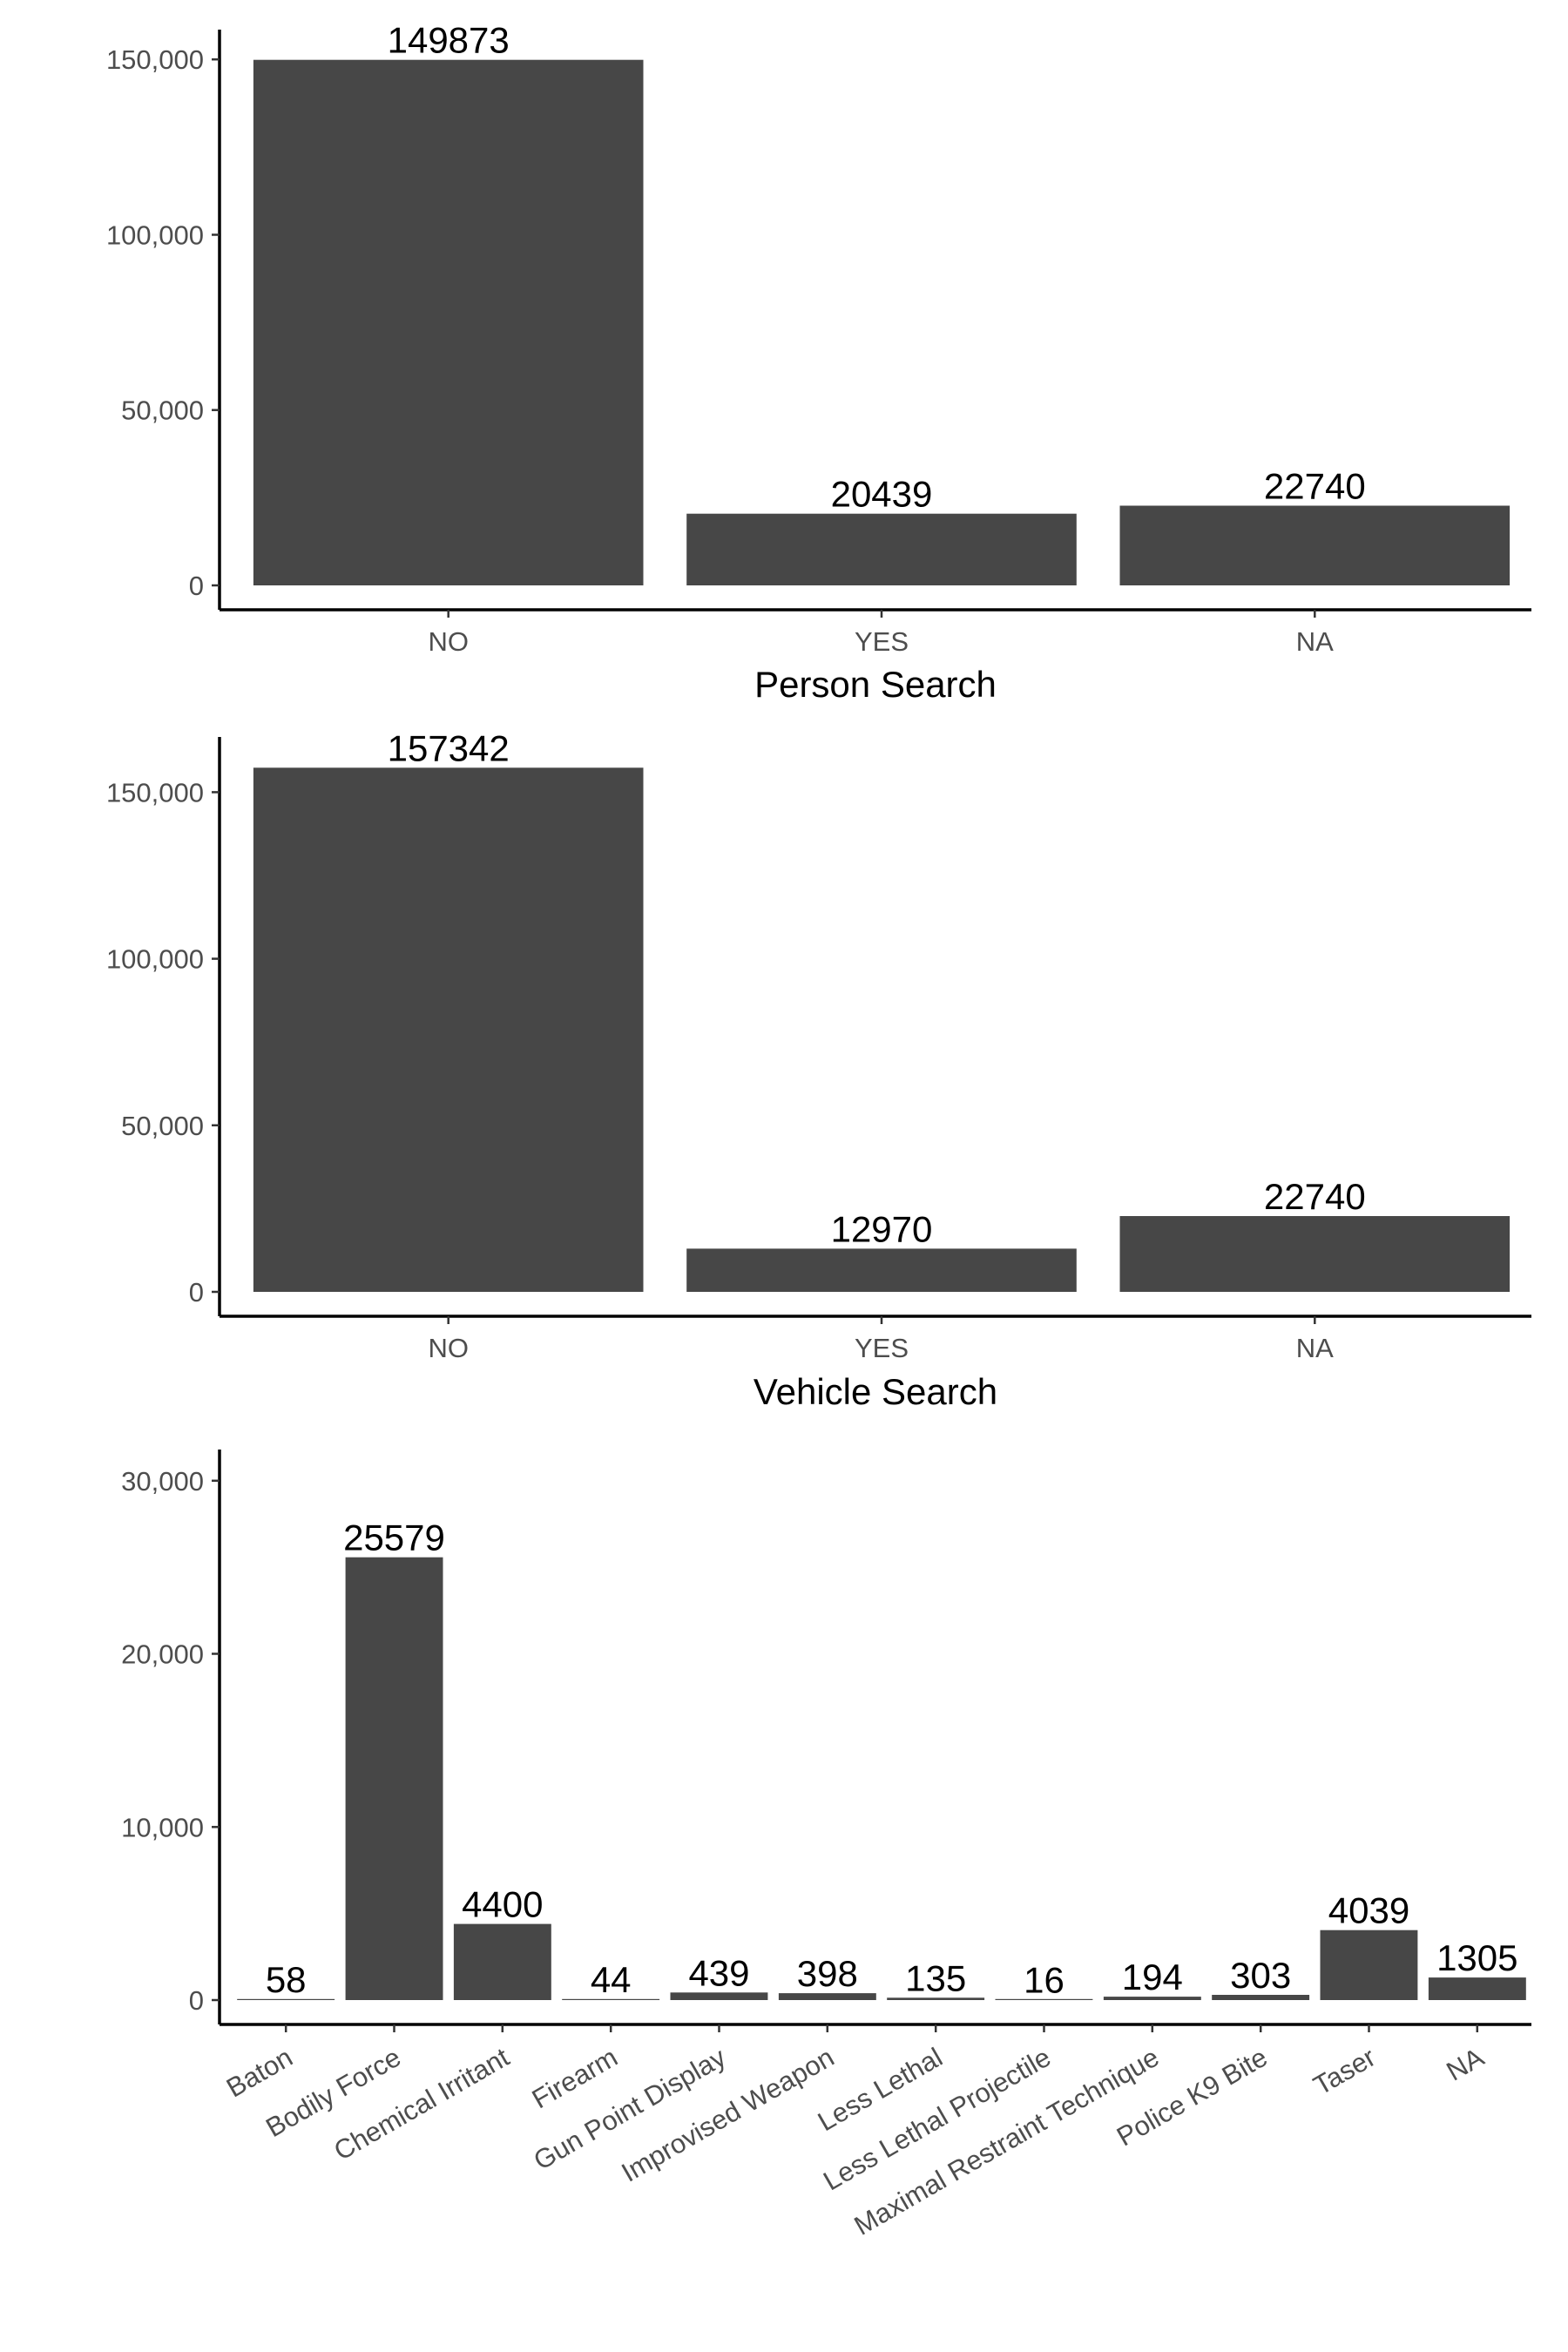  What do you see at coordinates (882, 1228) in the screenshot?
I see `data-label-yes: 12970` at bounding box center [882, 1228].